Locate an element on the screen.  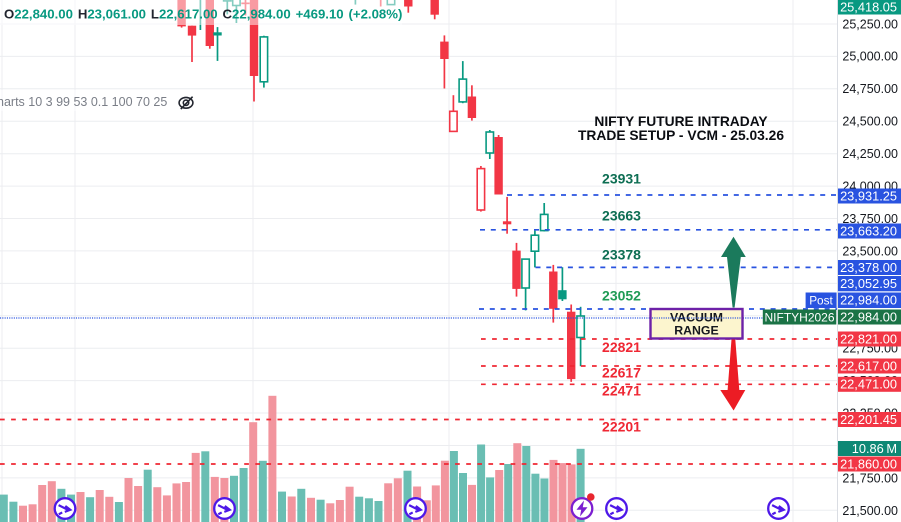
svg-text: 22,617.00 is located at coordinates (868, 365).